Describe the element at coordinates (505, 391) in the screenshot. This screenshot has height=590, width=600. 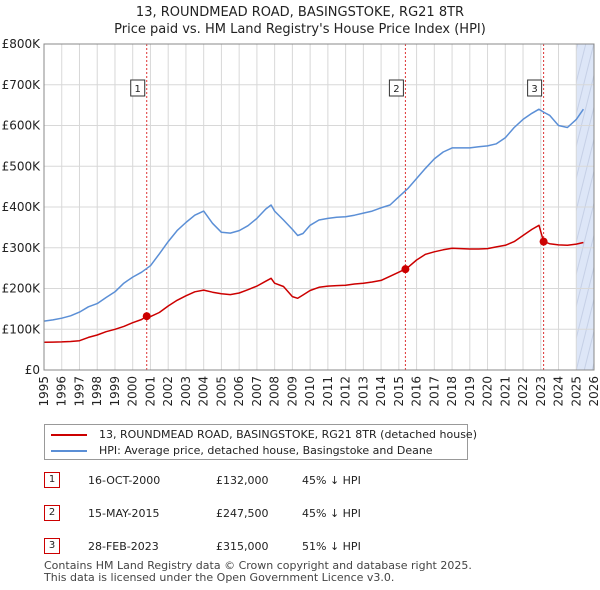
I see `x-tick-label: 2021` at that location.